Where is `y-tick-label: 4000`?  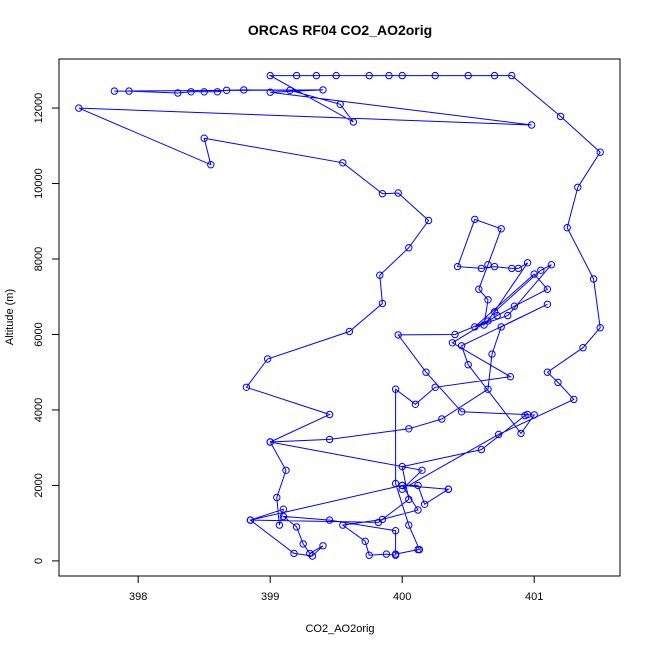
y-tick-label: 4000 is located at coordinates (39, 410).